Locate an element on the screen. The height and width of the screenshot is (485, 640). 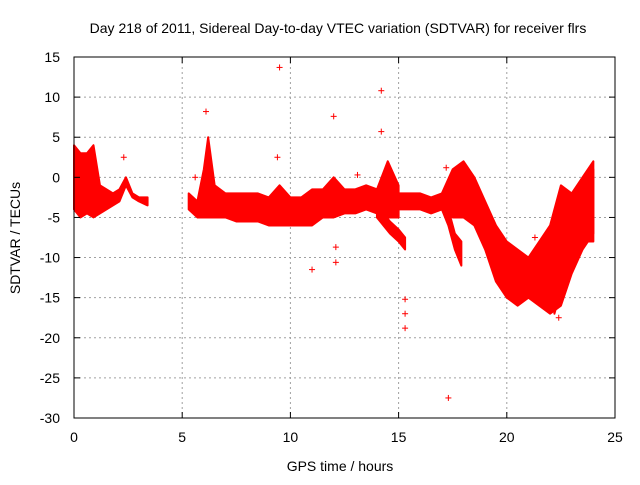
y-tick-label: 5 is located at coordinates (56, 137).